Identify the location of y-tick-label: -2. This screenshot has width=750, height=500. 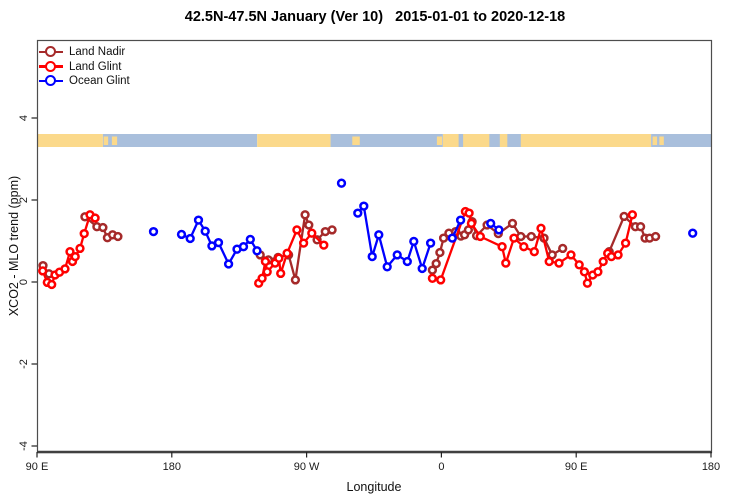
(24, 364).